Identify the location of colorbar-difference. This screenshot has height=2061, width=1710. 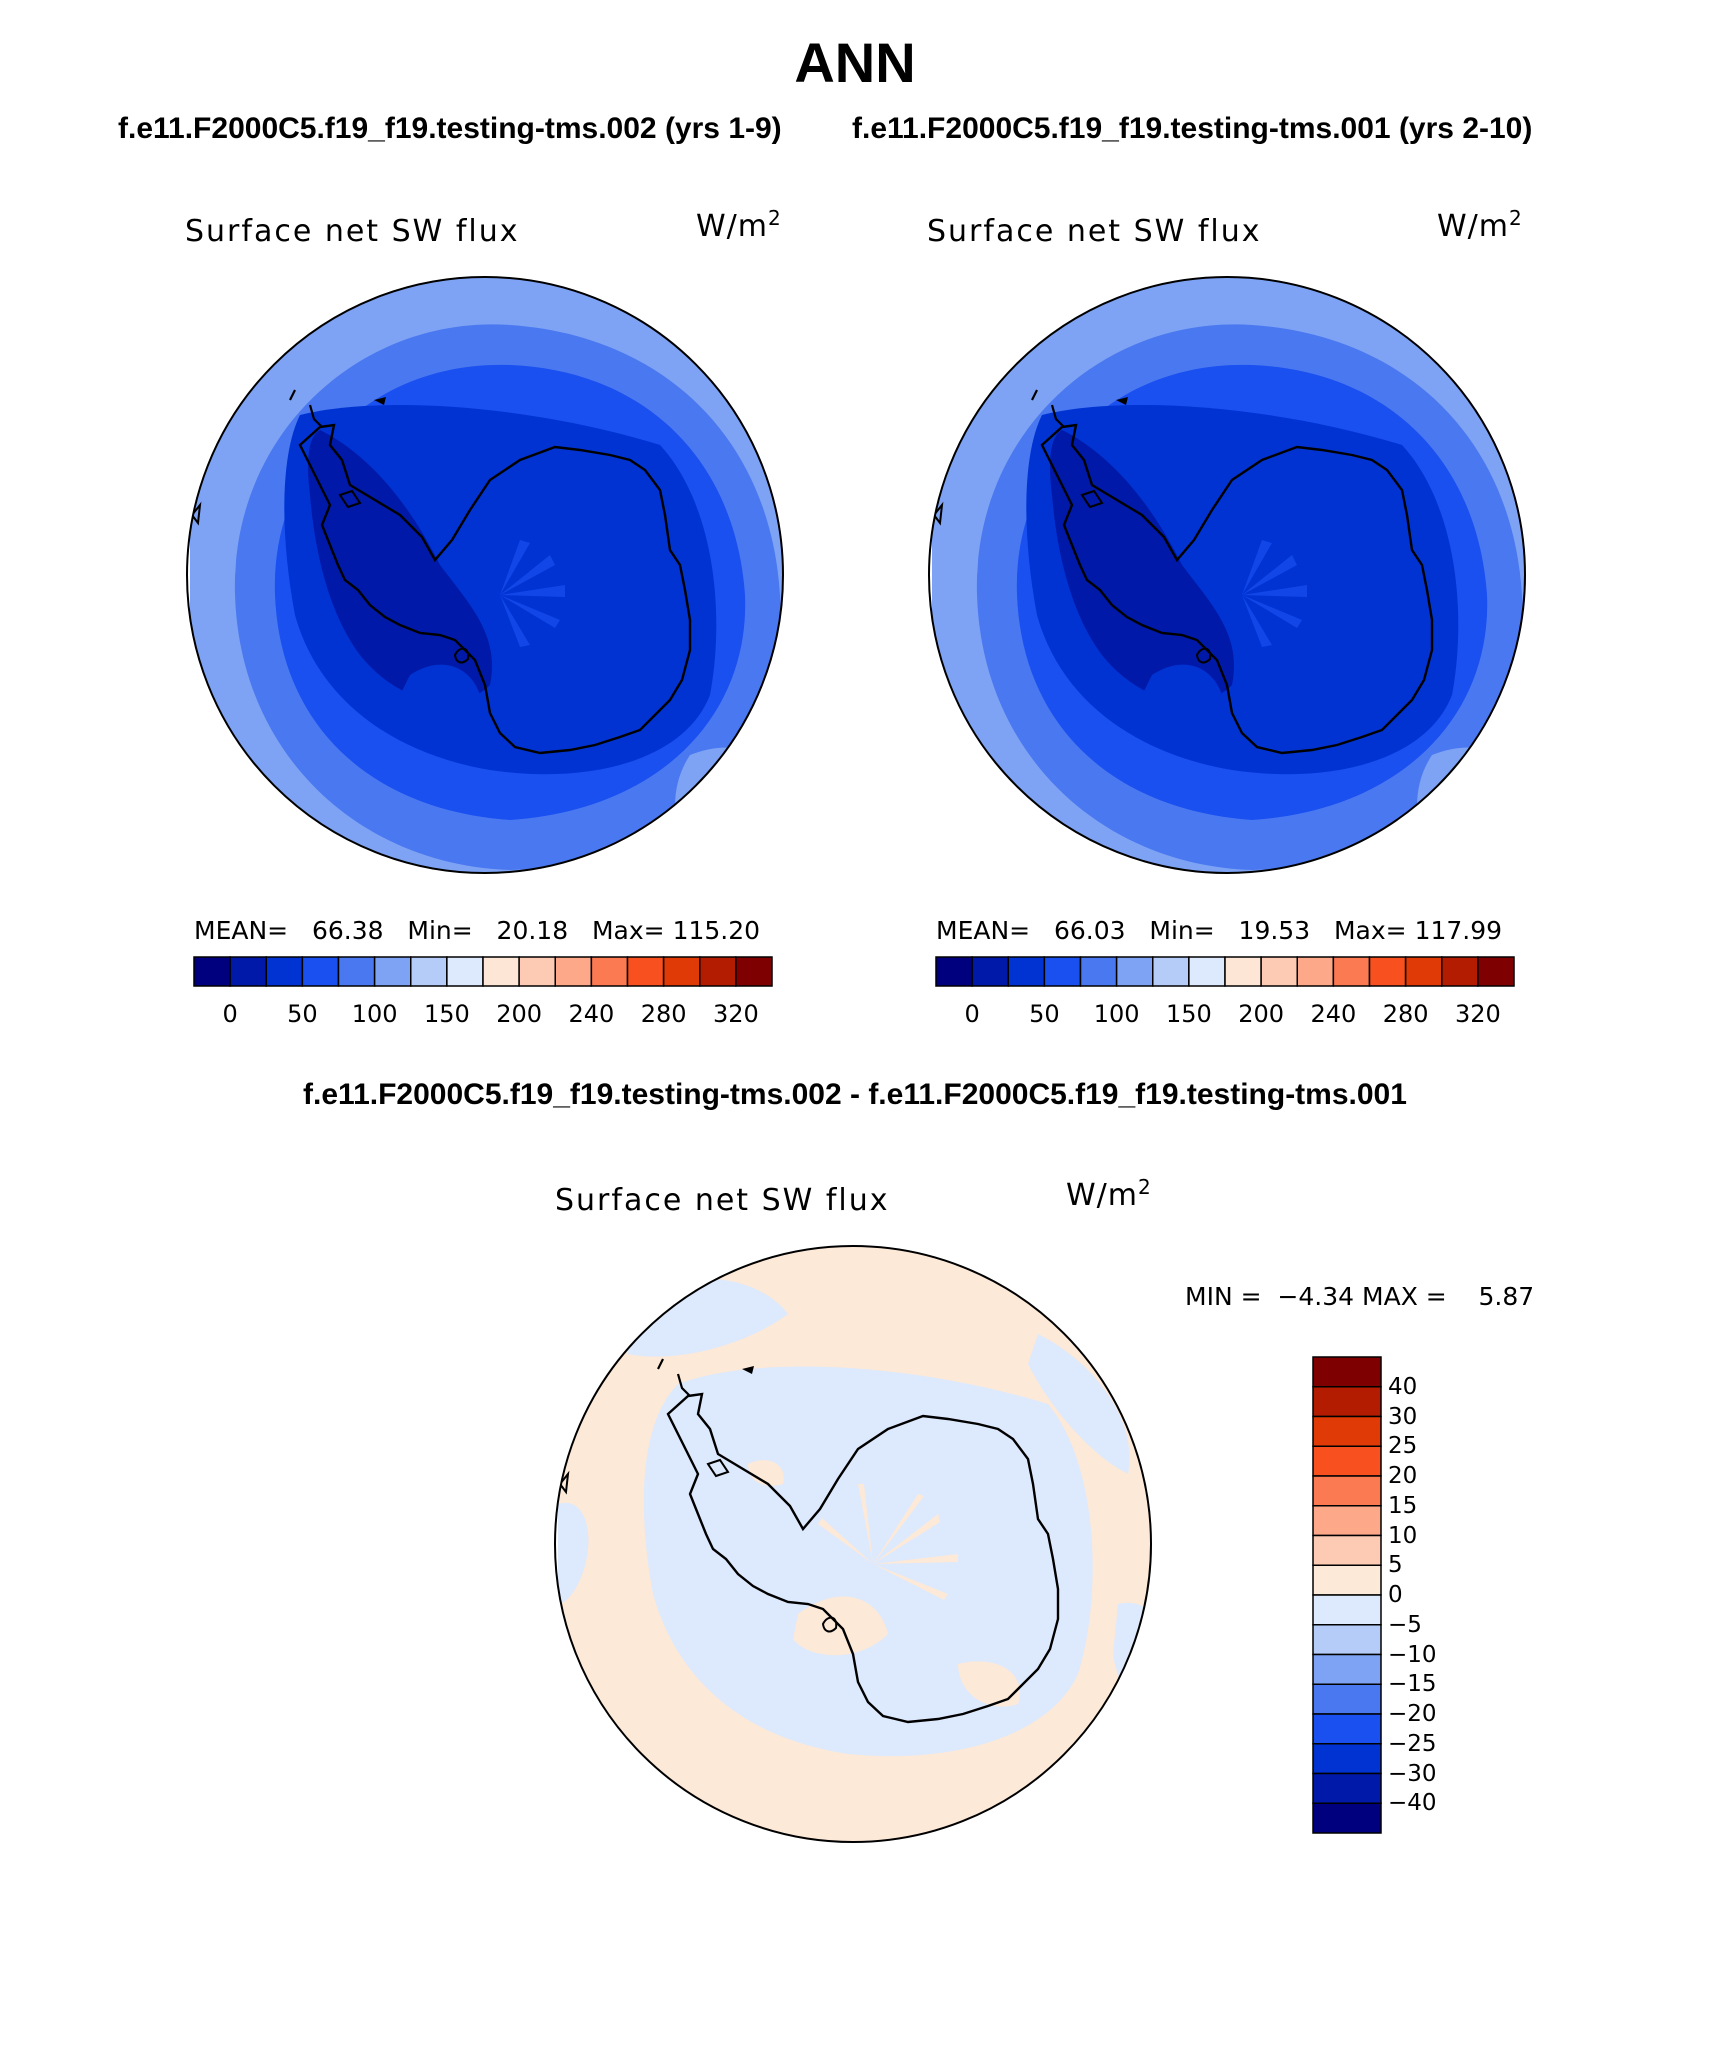
(1347, 1595).